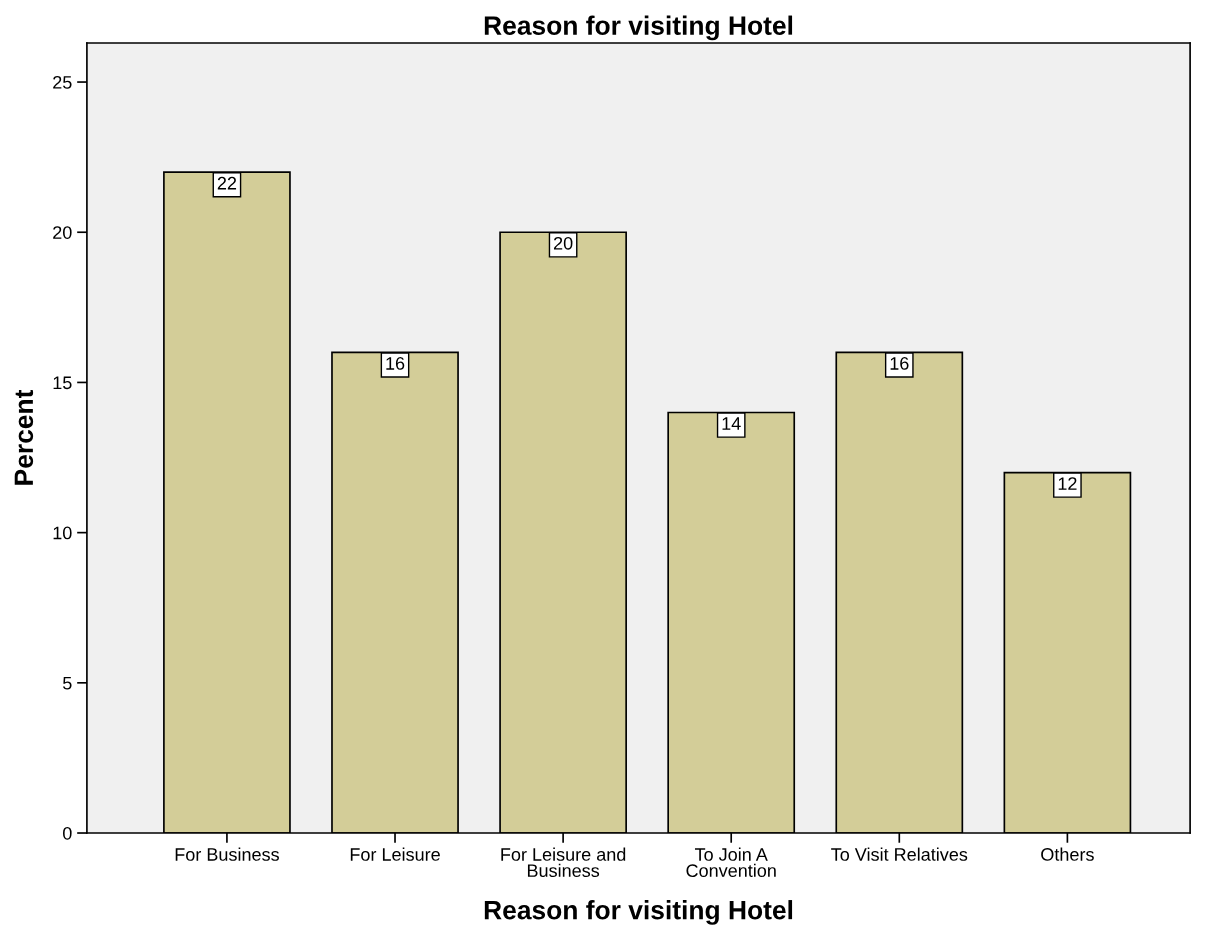 Image resolution: width=1207 pixels, height=945 pixels. I want to click on x-tick-label: For Business, so click(227, 854).